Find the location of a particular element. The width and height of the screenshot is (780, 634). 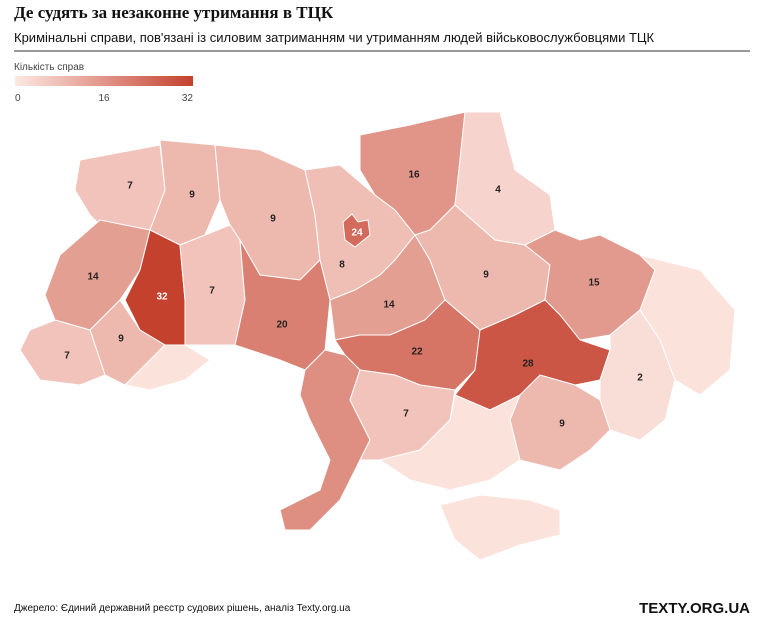

legend-tick-label: 32 is located at coordinates (188, 98).